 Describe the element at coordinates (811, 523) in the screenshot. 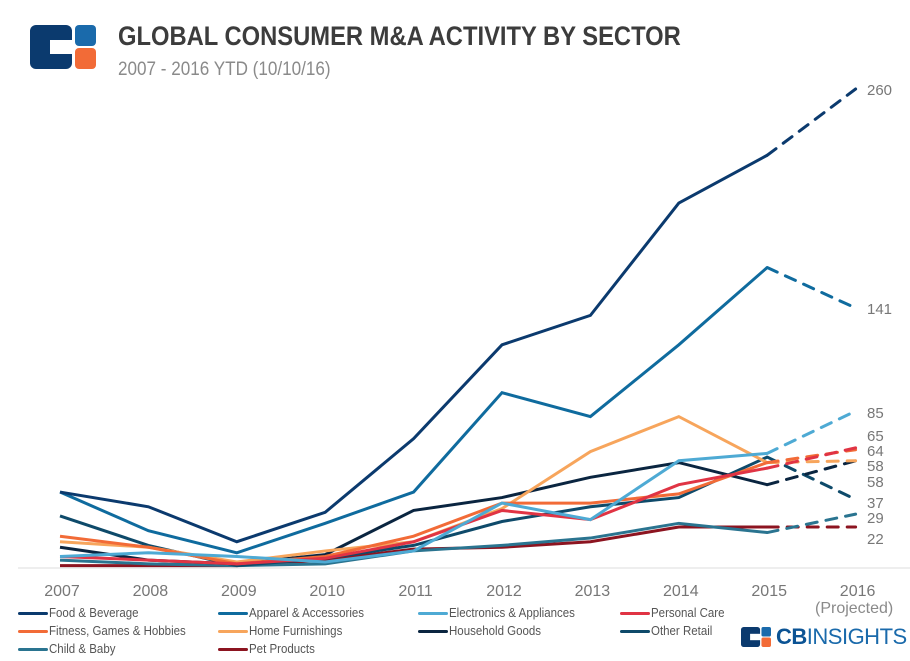

I see `series-projection-child-baby` at that location.